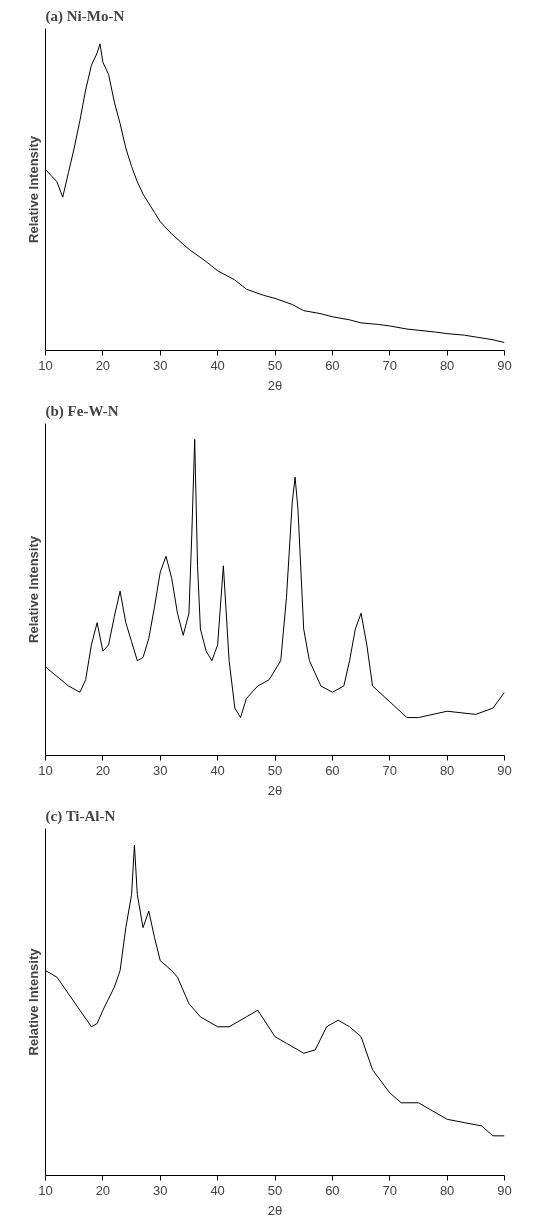 This screenshot has height=1223, width=542. I want to click on chart-title: (a) Ni-Mo-N, so click(85, 16).